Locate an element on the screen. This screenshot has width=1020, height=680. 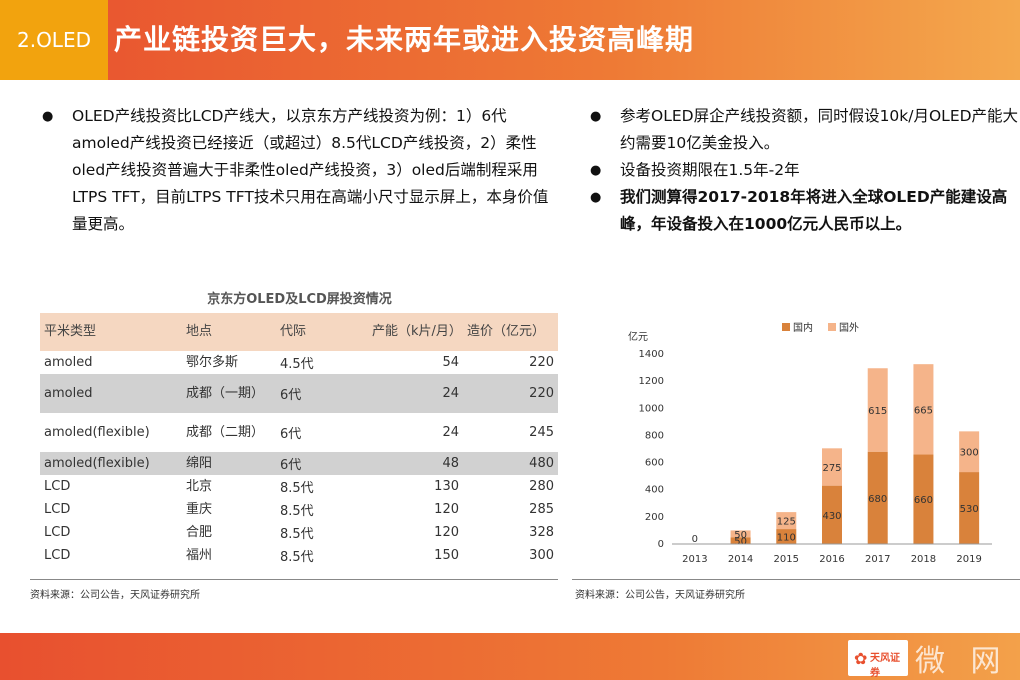
cell-location: 成都（一期） is located at coordinates (225, 393).